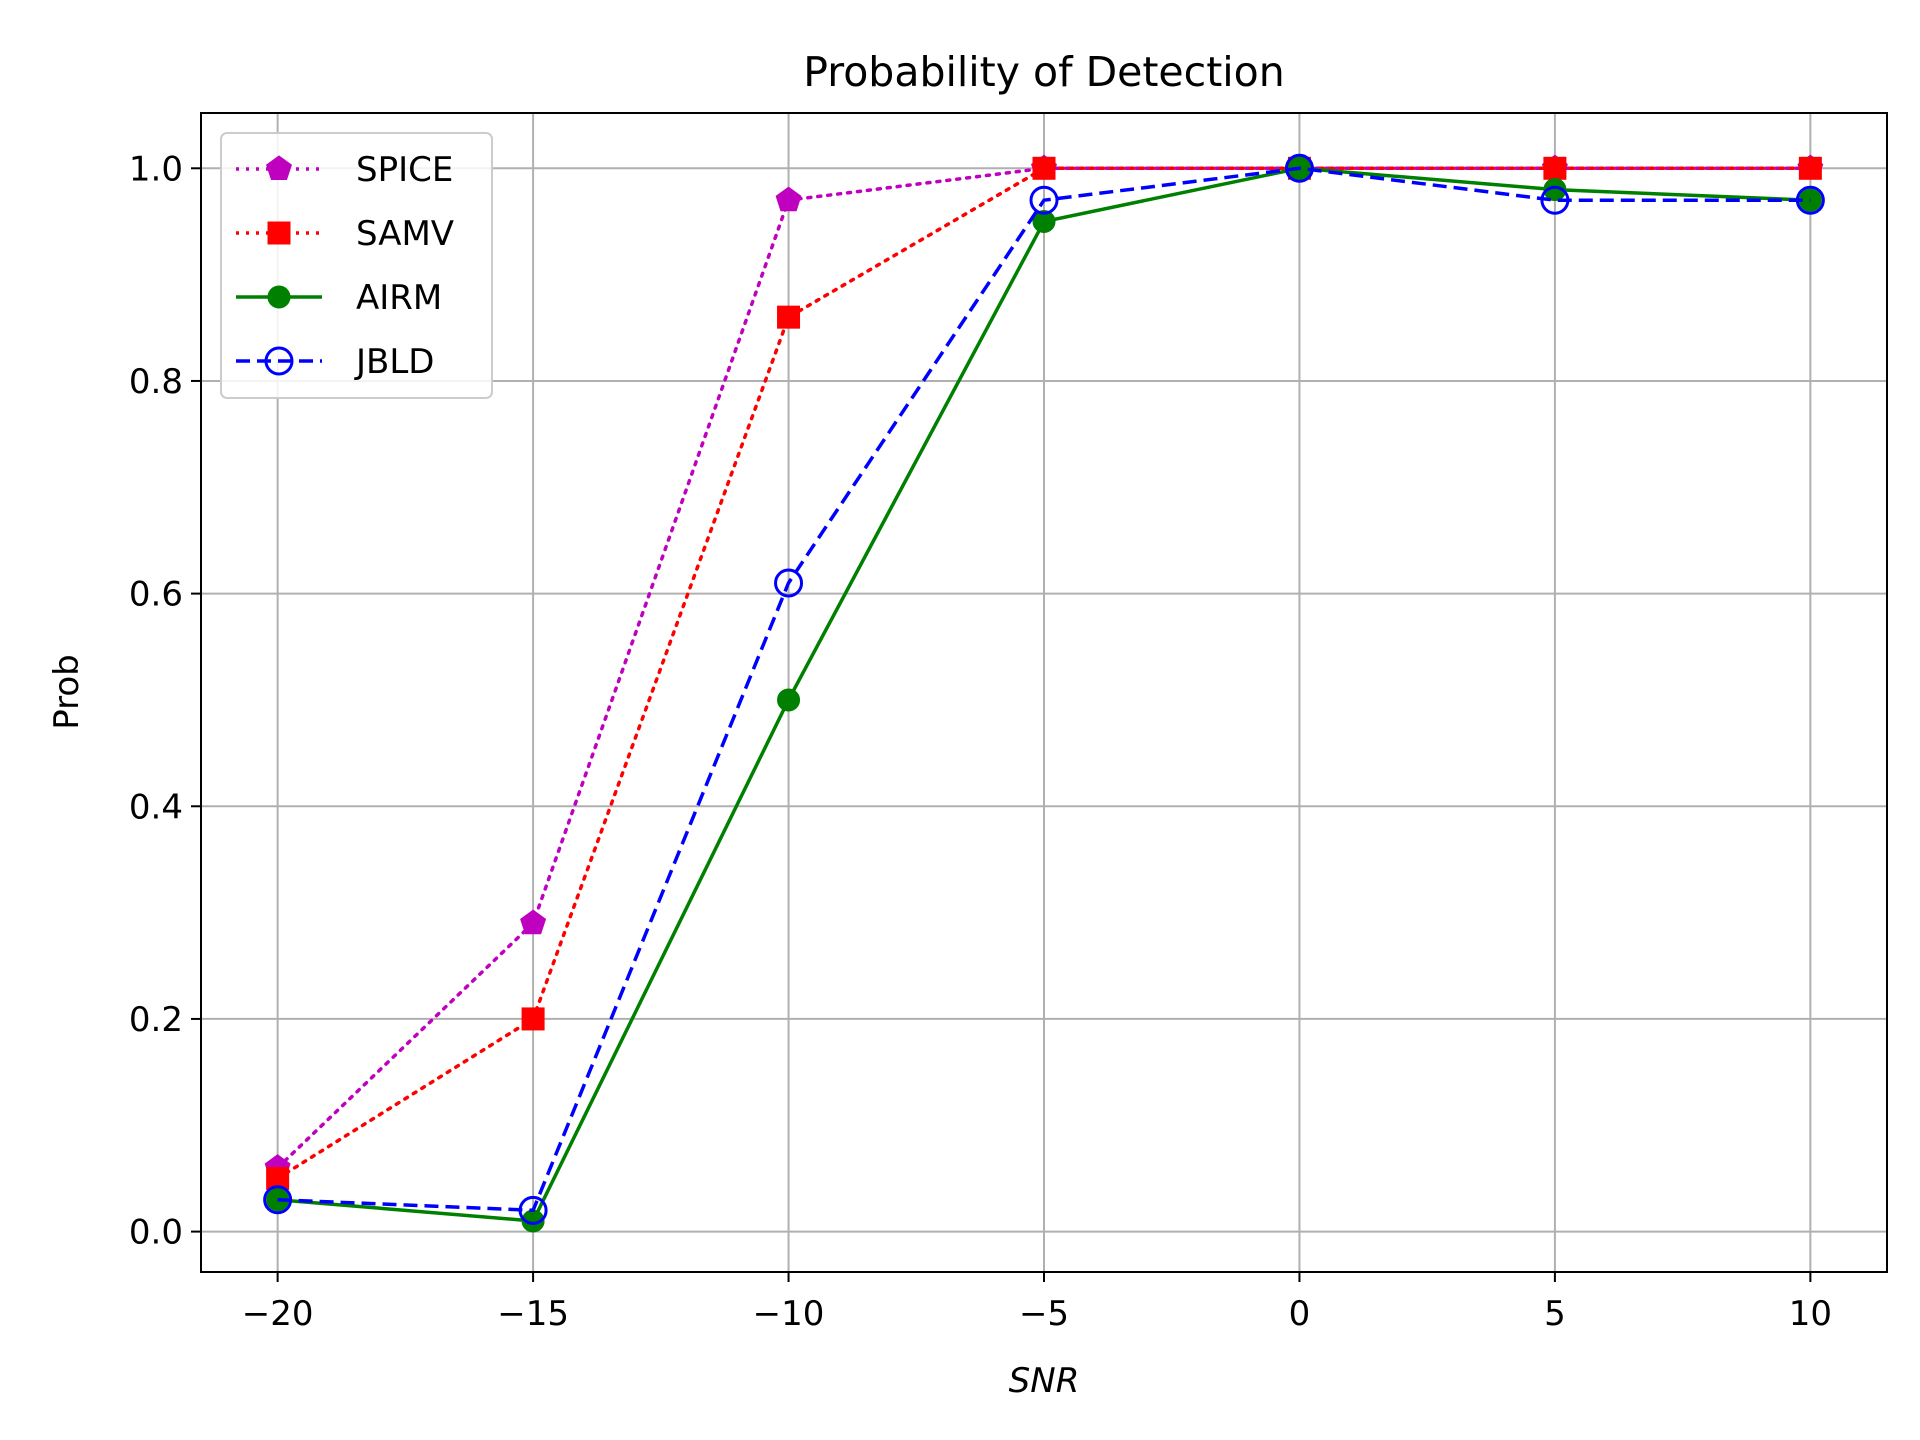 The height and width of the screenshot is (1440, 1920). What do you see at coordinates (404, 170) in the screenshot?
I see `legend-label-spice: SPICE` at bounding box center [404, 170].